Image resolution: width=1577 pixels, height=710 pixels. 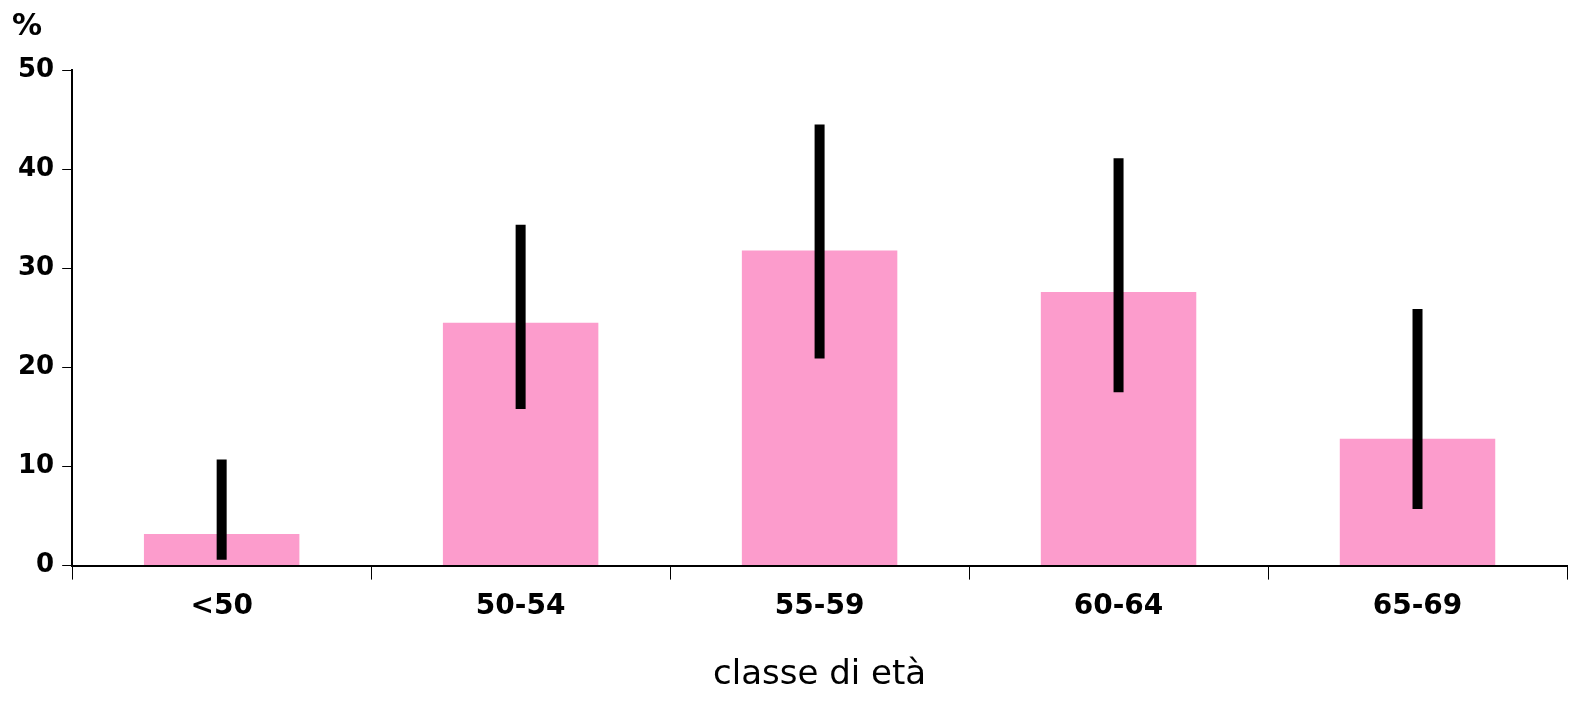 I want to click on x-tick-label: 55-59, so click(x=819, y=604).